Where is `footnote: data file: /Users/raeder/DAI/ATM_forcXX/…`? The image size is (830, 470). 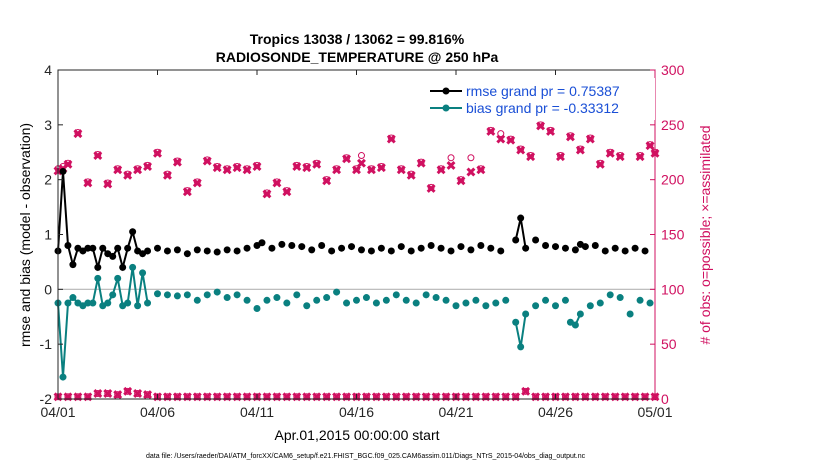
footnote: data file: /Users/raeder/DAI/ATM_forcXX/… is located at coordinates (366, 456).